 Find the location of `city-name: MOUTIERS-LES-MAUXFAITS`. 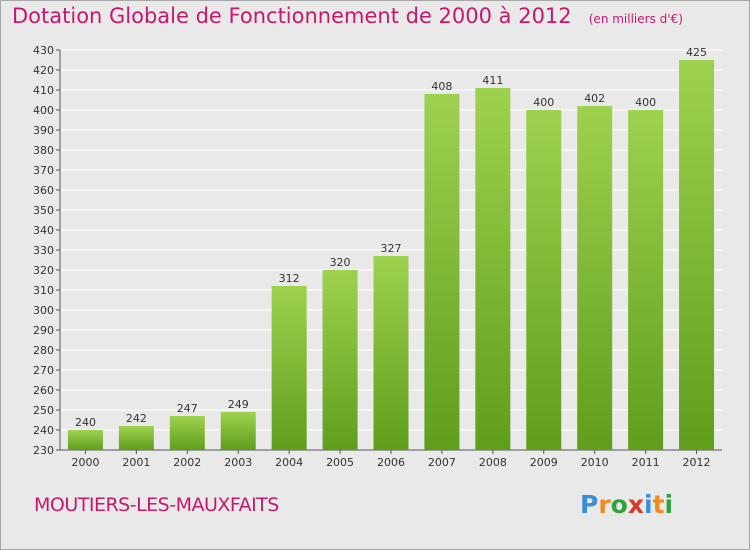

city-name: MOUTIERS-LES-MAUXFAITS is located at coordinates (156, 505).